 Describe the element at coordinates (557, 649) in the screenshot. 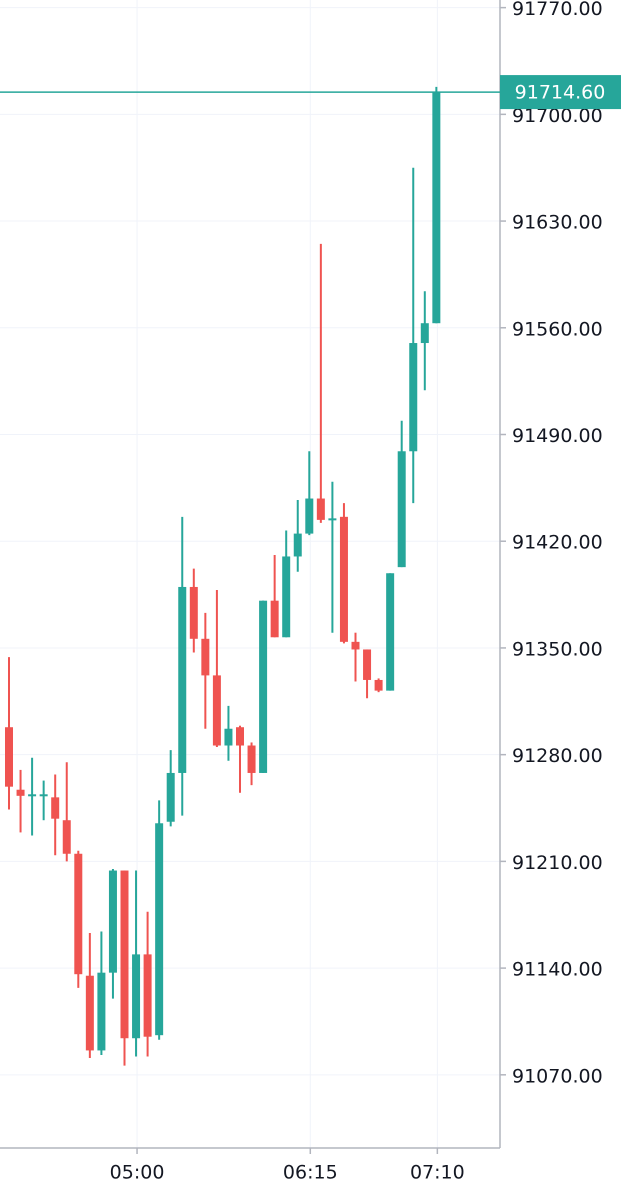

I see `y-tick-label: 91350.00` at that location.